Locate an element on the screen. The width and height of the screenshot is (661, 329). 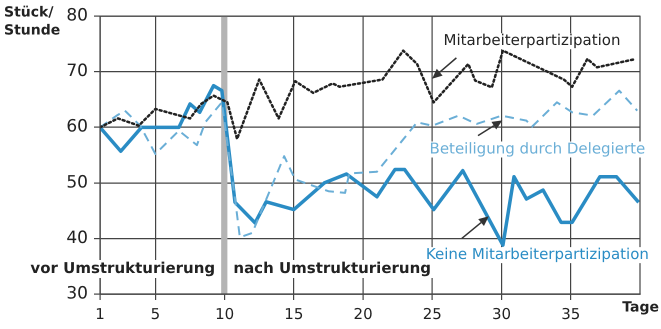
x-tick-label: 35 is located at coordinates (570, 313).